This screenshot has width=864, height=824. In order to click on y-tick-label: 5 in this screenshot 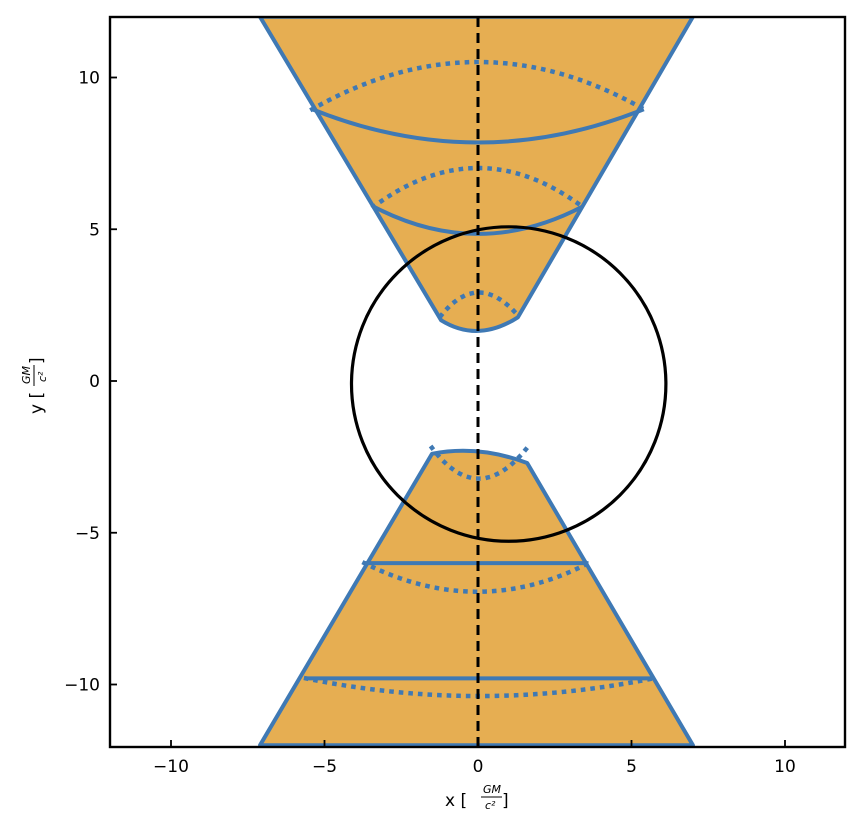, I will do `click(94, 230)`.